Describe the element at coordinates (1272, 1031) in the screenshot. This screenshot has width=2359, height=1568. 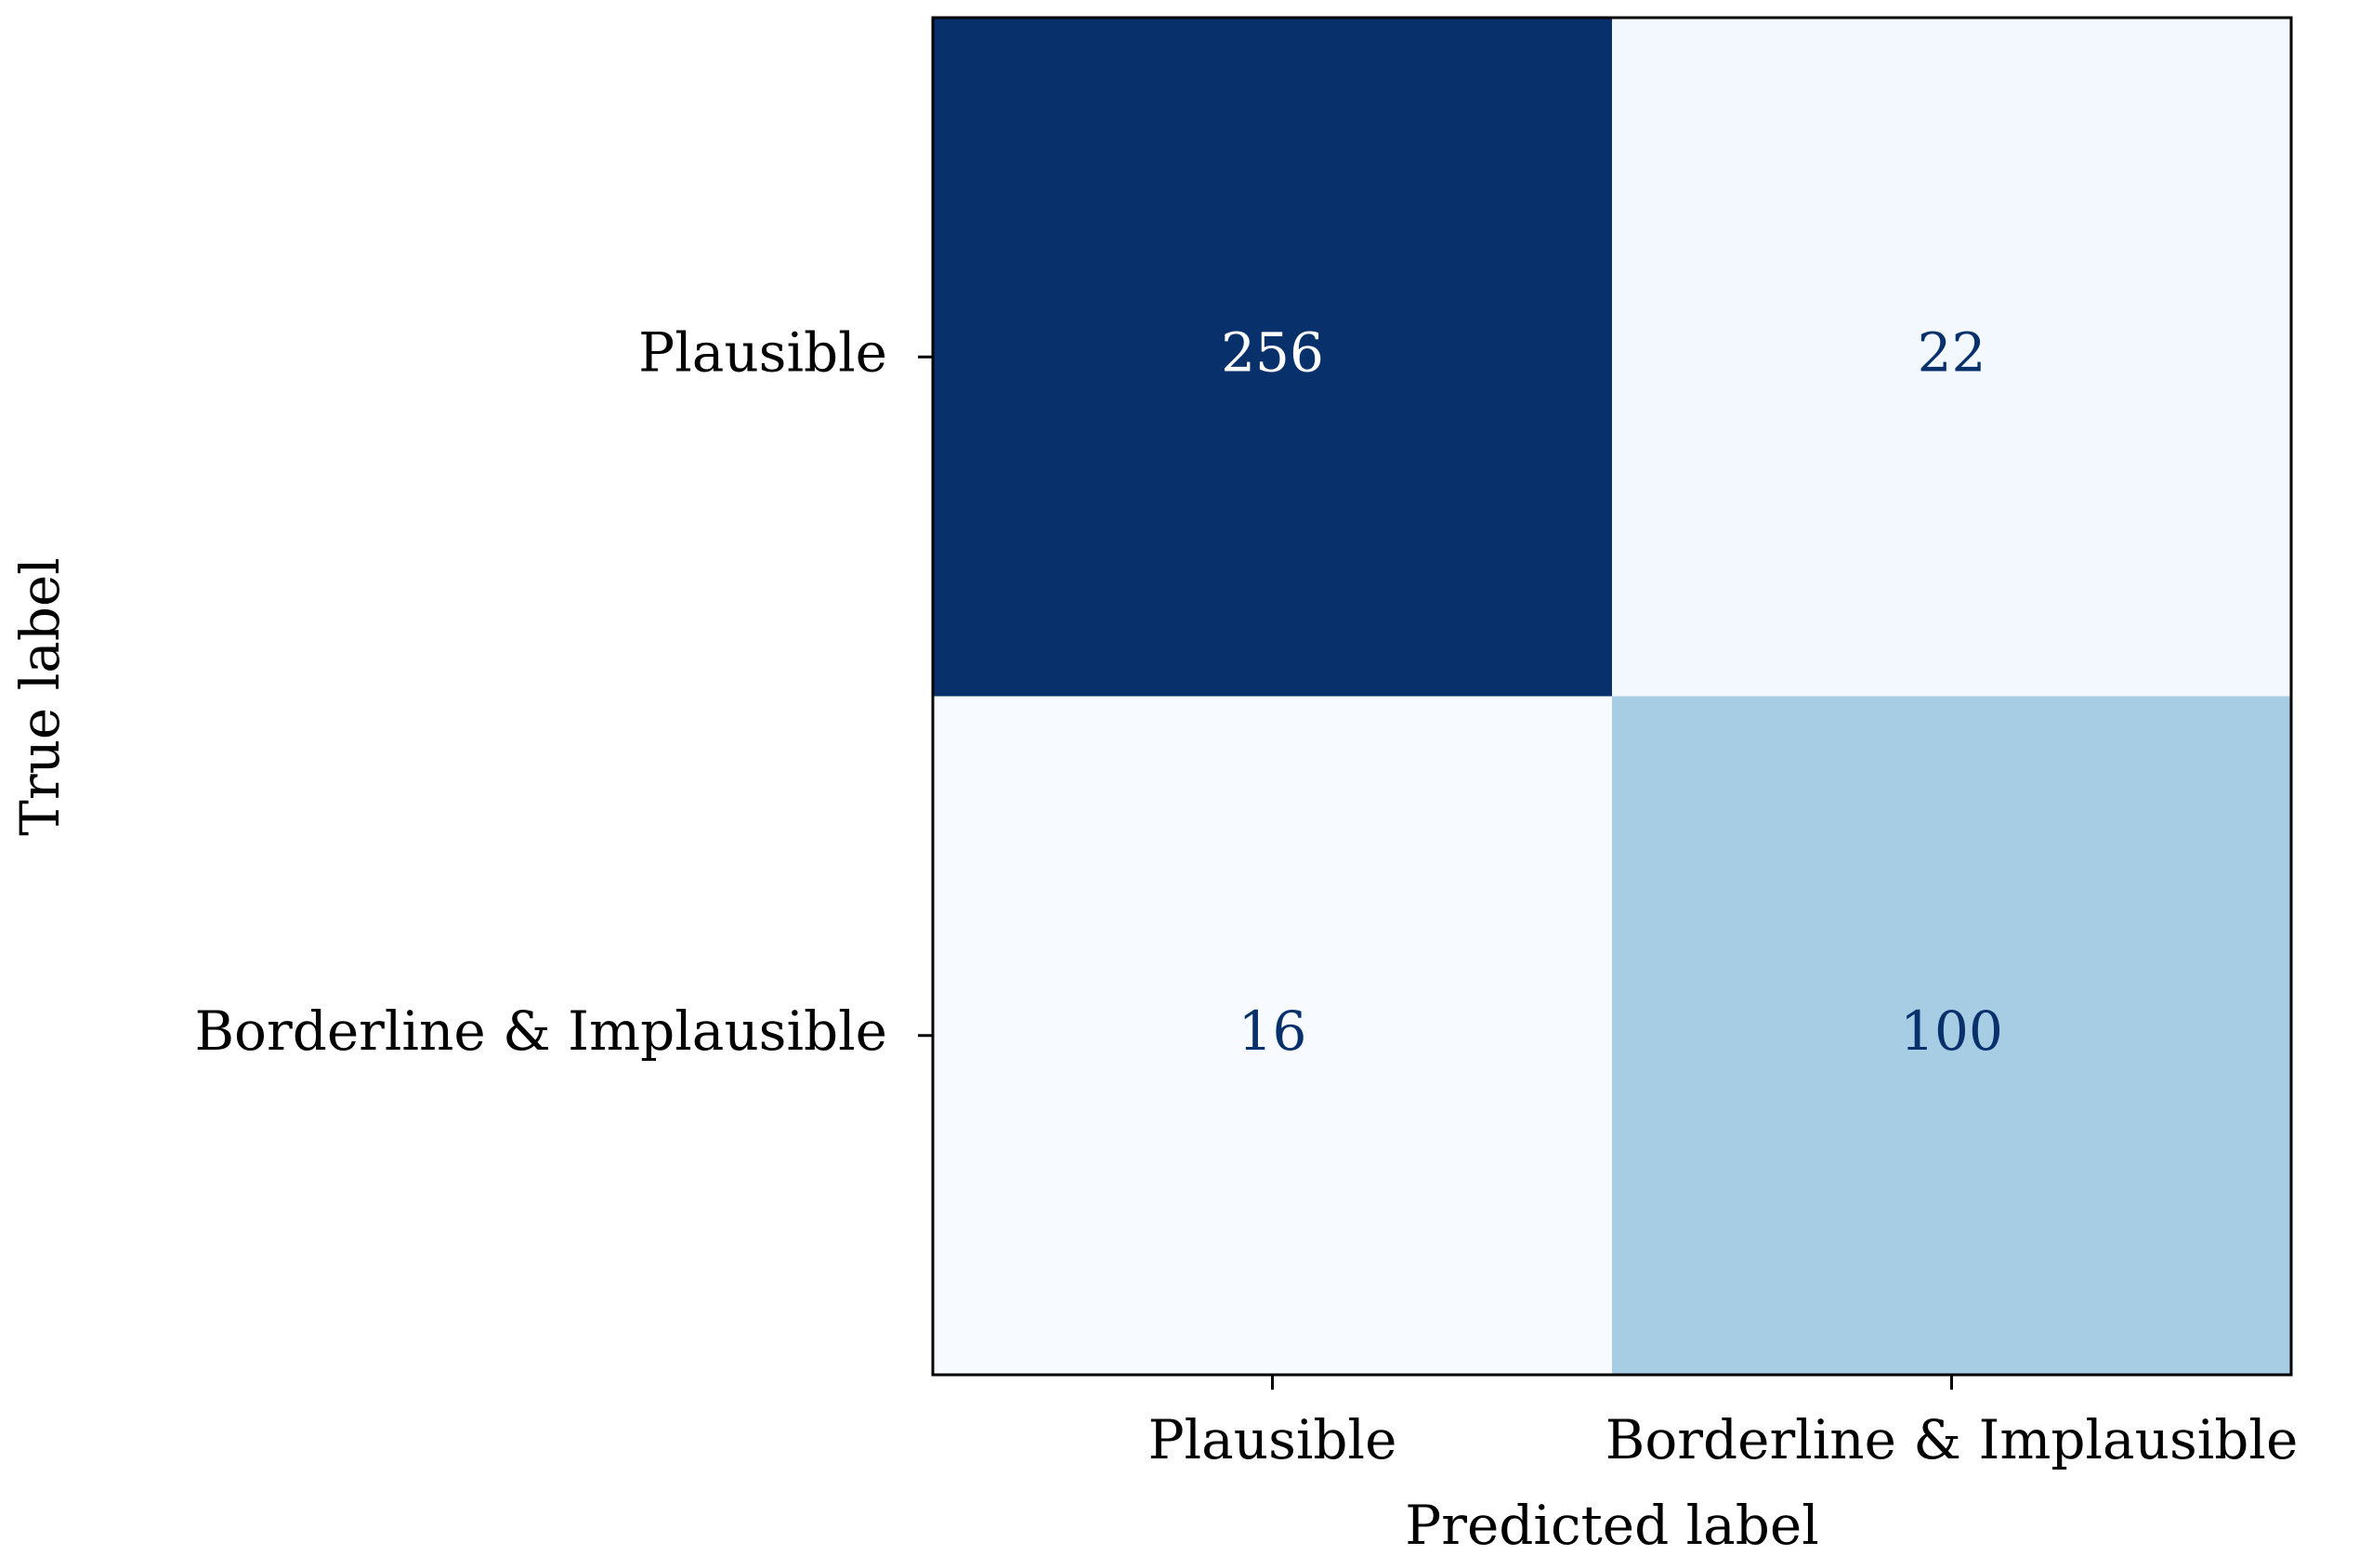
I see `cell-value-label: 16` at that location.